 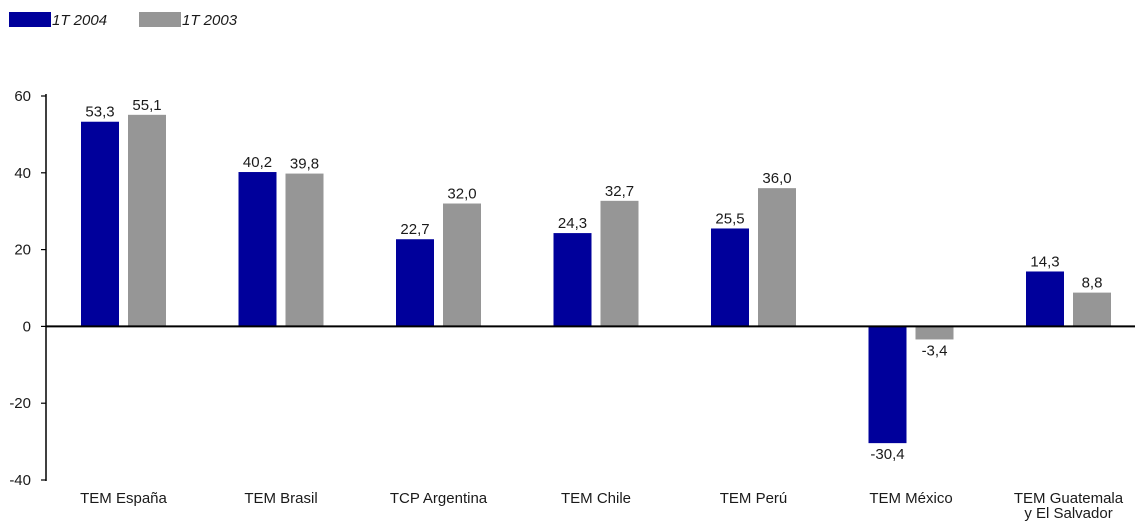 I want to click on bar-1t-2004-tcp-argentina, so click(x=415, y=283).